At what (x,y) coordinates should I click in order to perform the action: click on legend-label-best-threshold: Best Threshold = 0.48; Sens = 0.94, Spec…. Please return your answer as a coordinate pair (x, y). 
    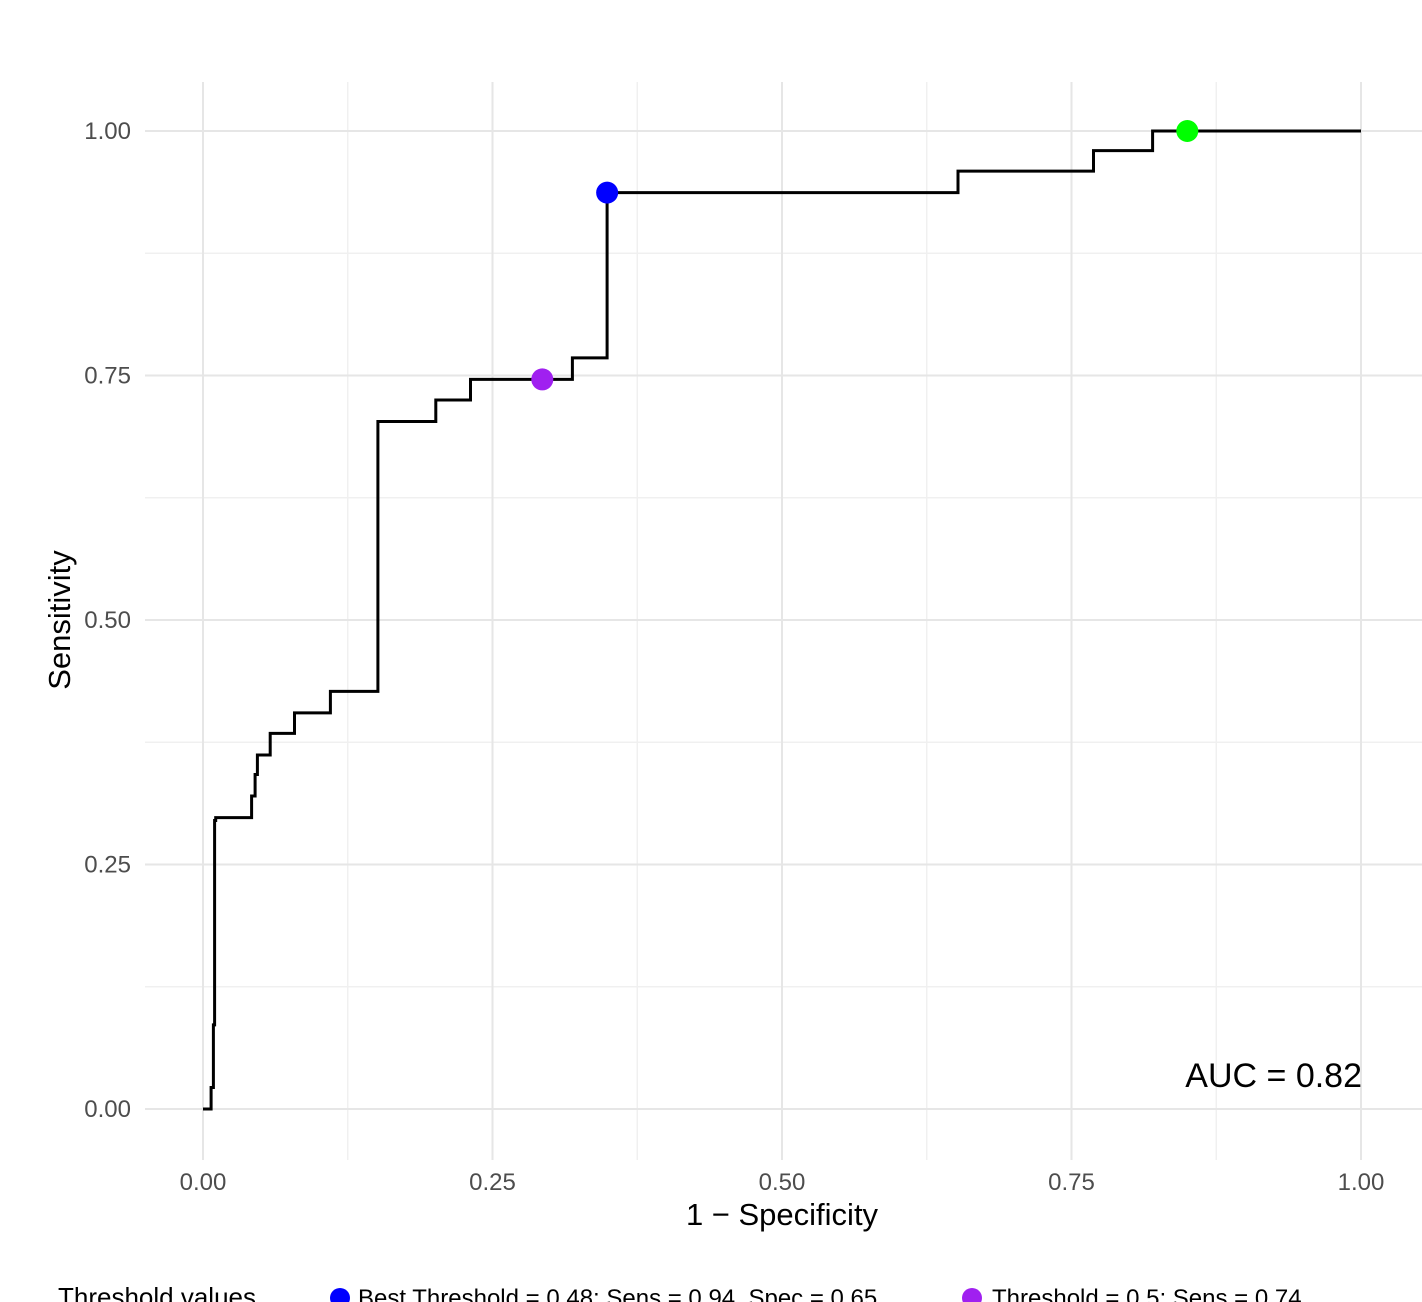
    Looking at the image, I should click on (617, 1293).